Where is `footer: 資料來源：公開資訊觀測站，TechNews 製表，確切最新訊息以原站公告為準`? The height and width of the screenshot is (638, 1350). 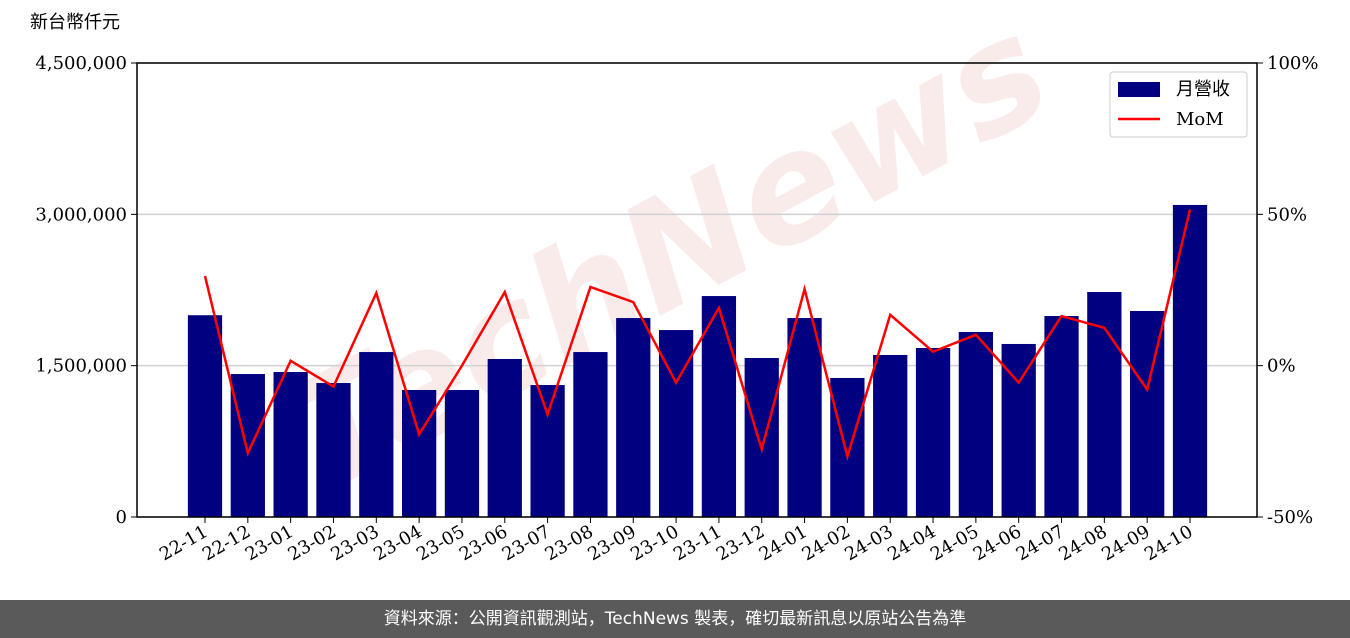
footer: 資料來源：公開資訊觀測站，TechNews 製表，確切最新訊息以原站公告為準 is located at coordinates (675, 619).